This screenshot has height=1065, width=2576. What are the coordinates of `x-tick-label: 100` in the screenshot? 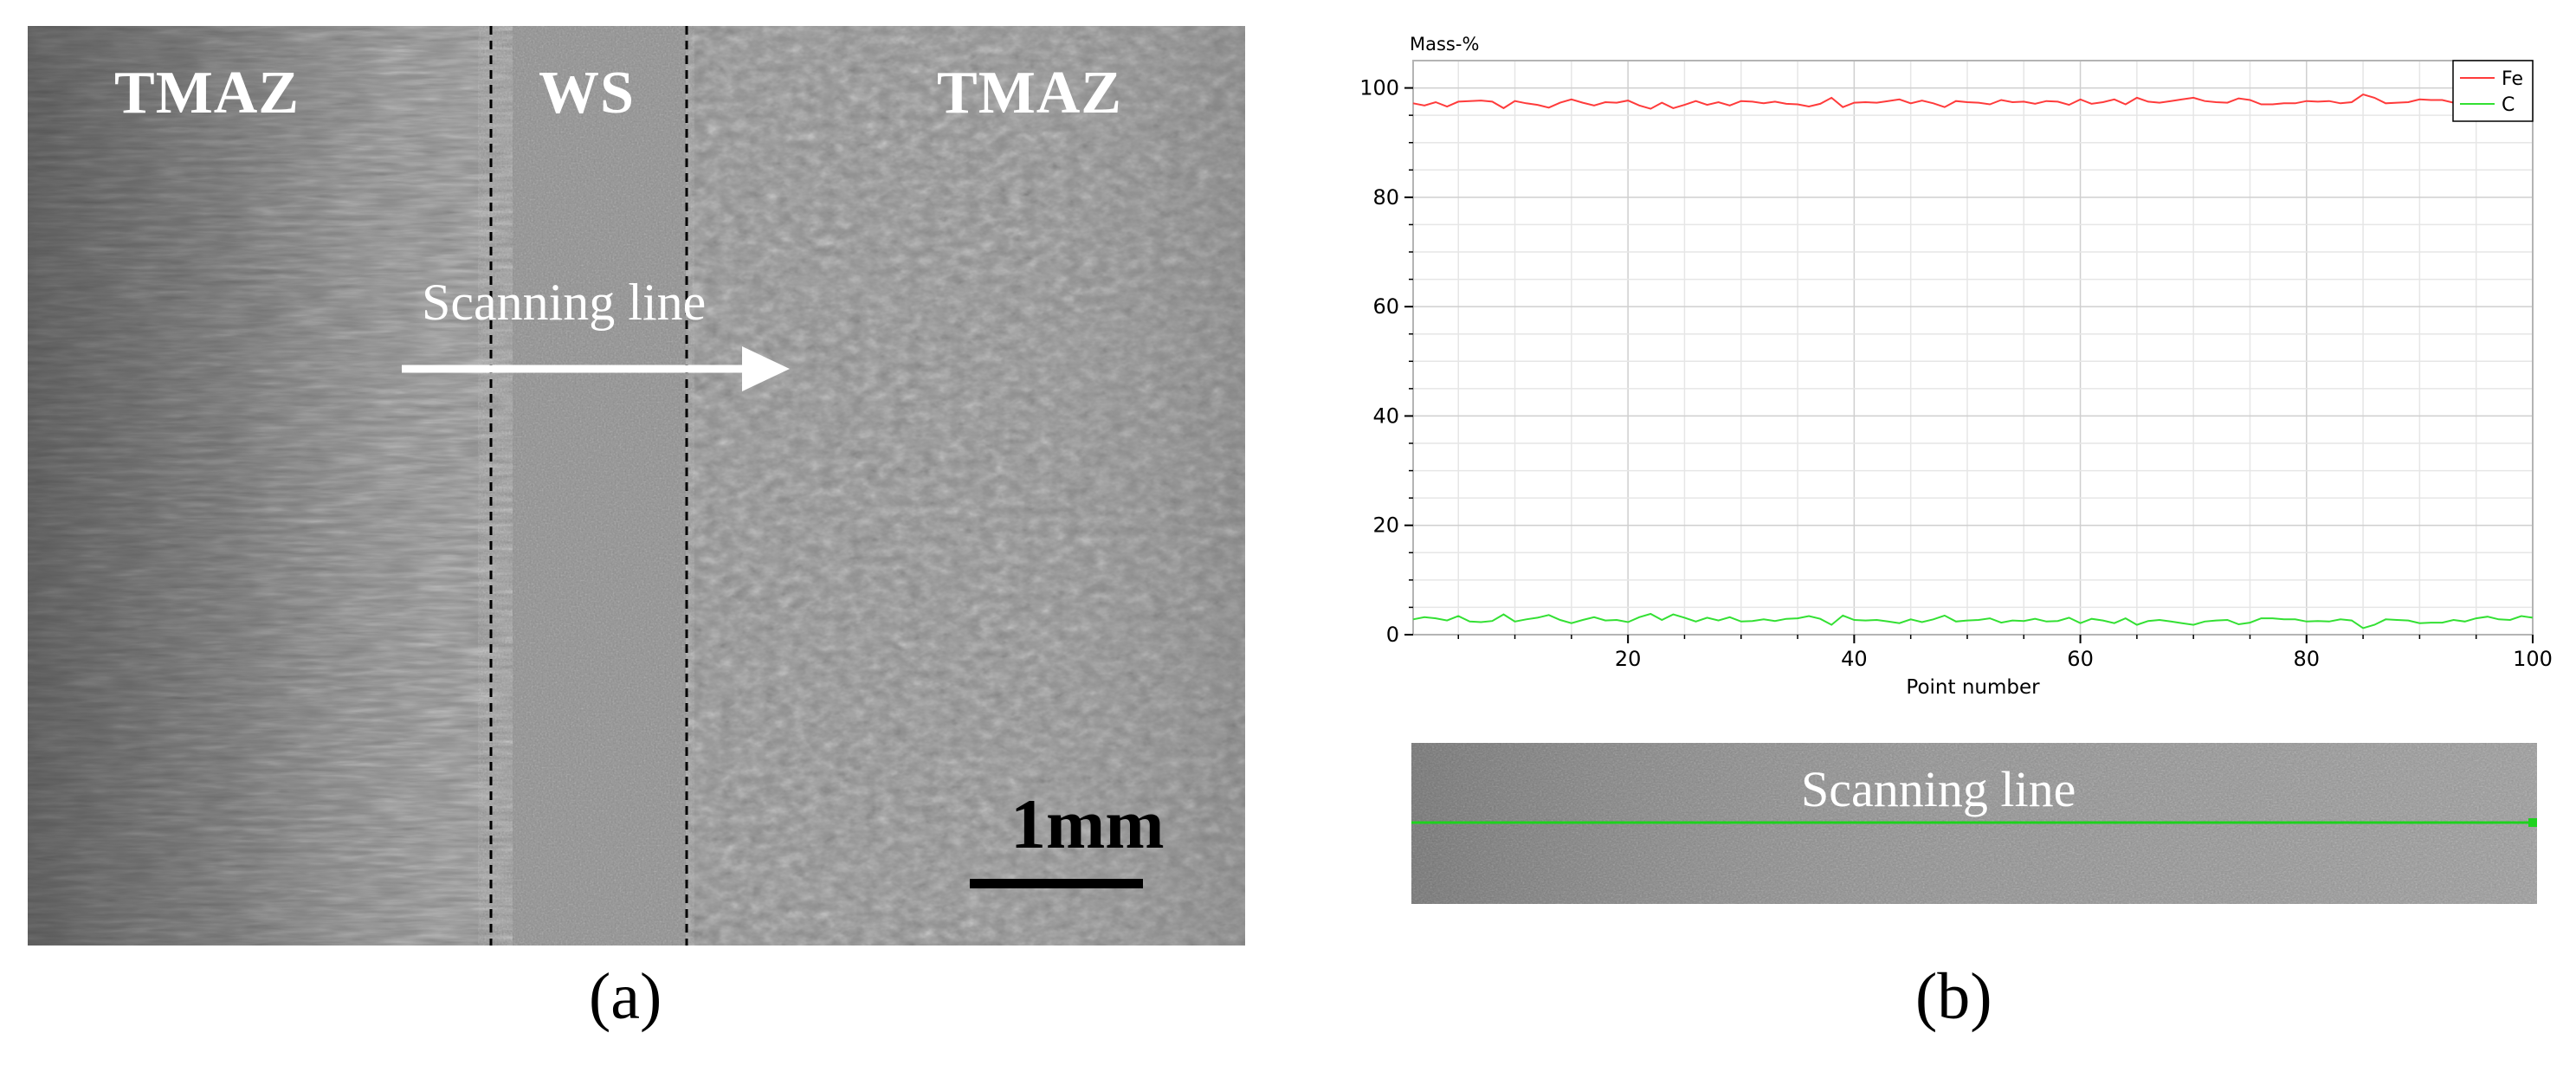 It's located at (2533, 659).